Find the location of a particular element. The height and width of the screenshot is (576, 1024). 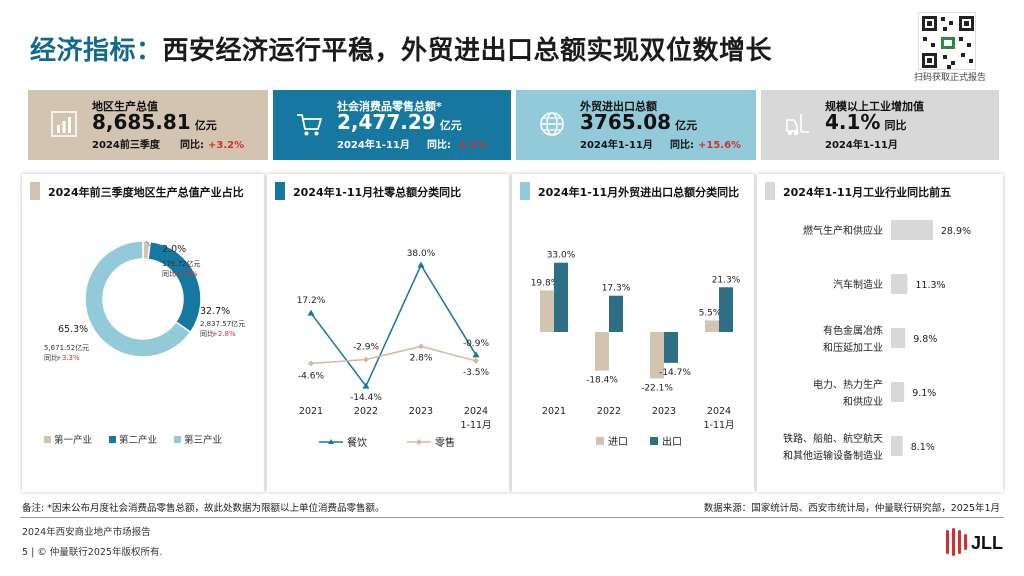

yoy-value: +3.3% is located at coordinates (68, 358).